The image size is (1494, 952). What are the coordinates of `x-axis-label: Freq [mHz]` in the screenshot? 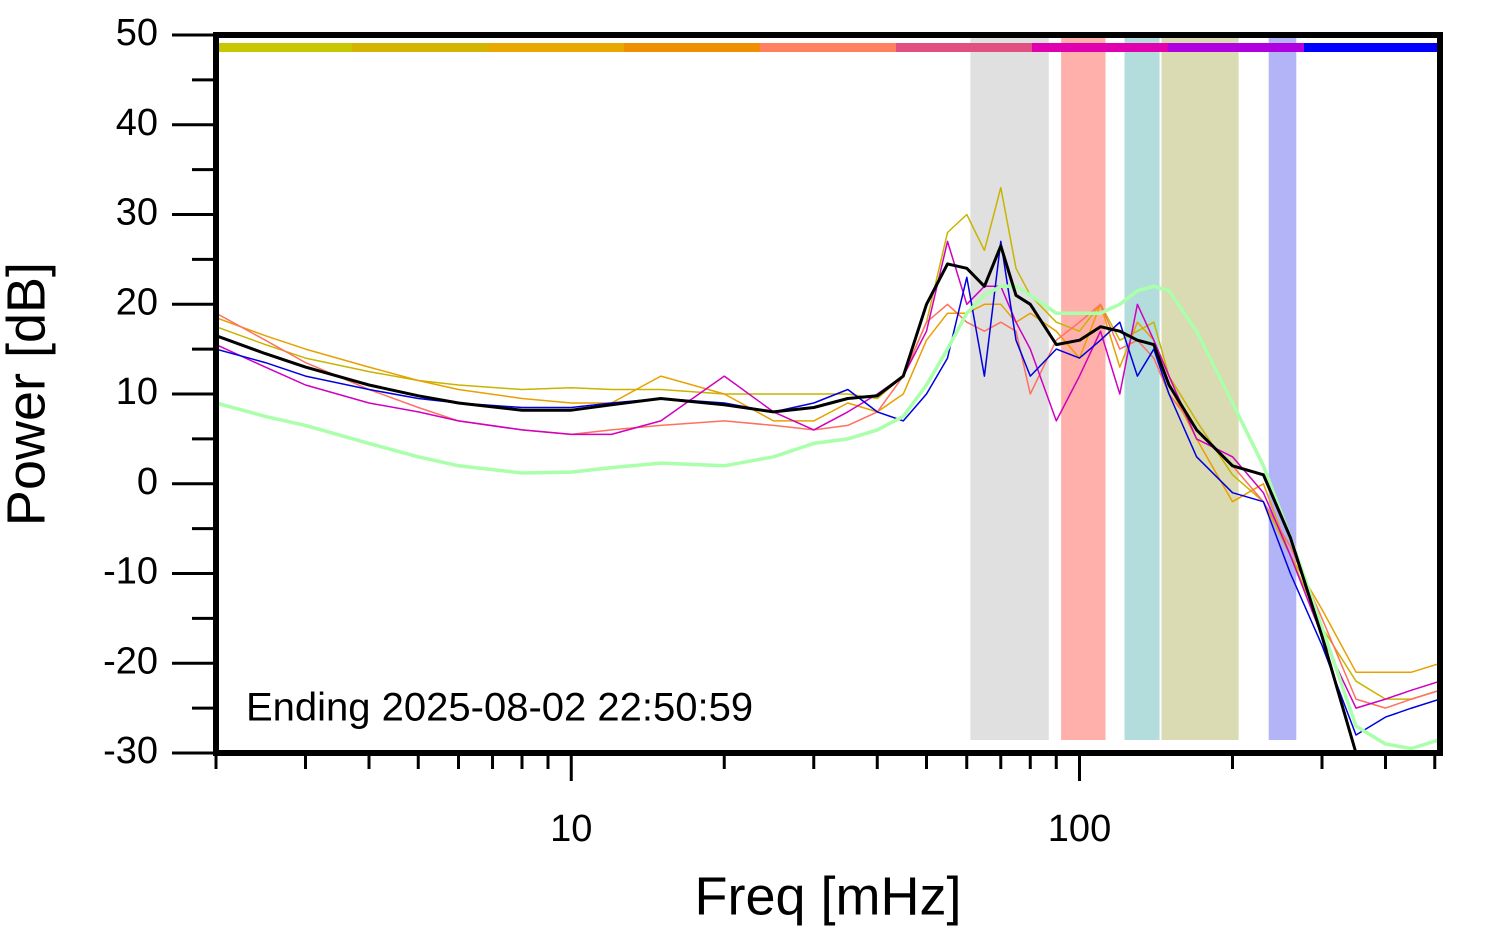 It's located at (827, 896).